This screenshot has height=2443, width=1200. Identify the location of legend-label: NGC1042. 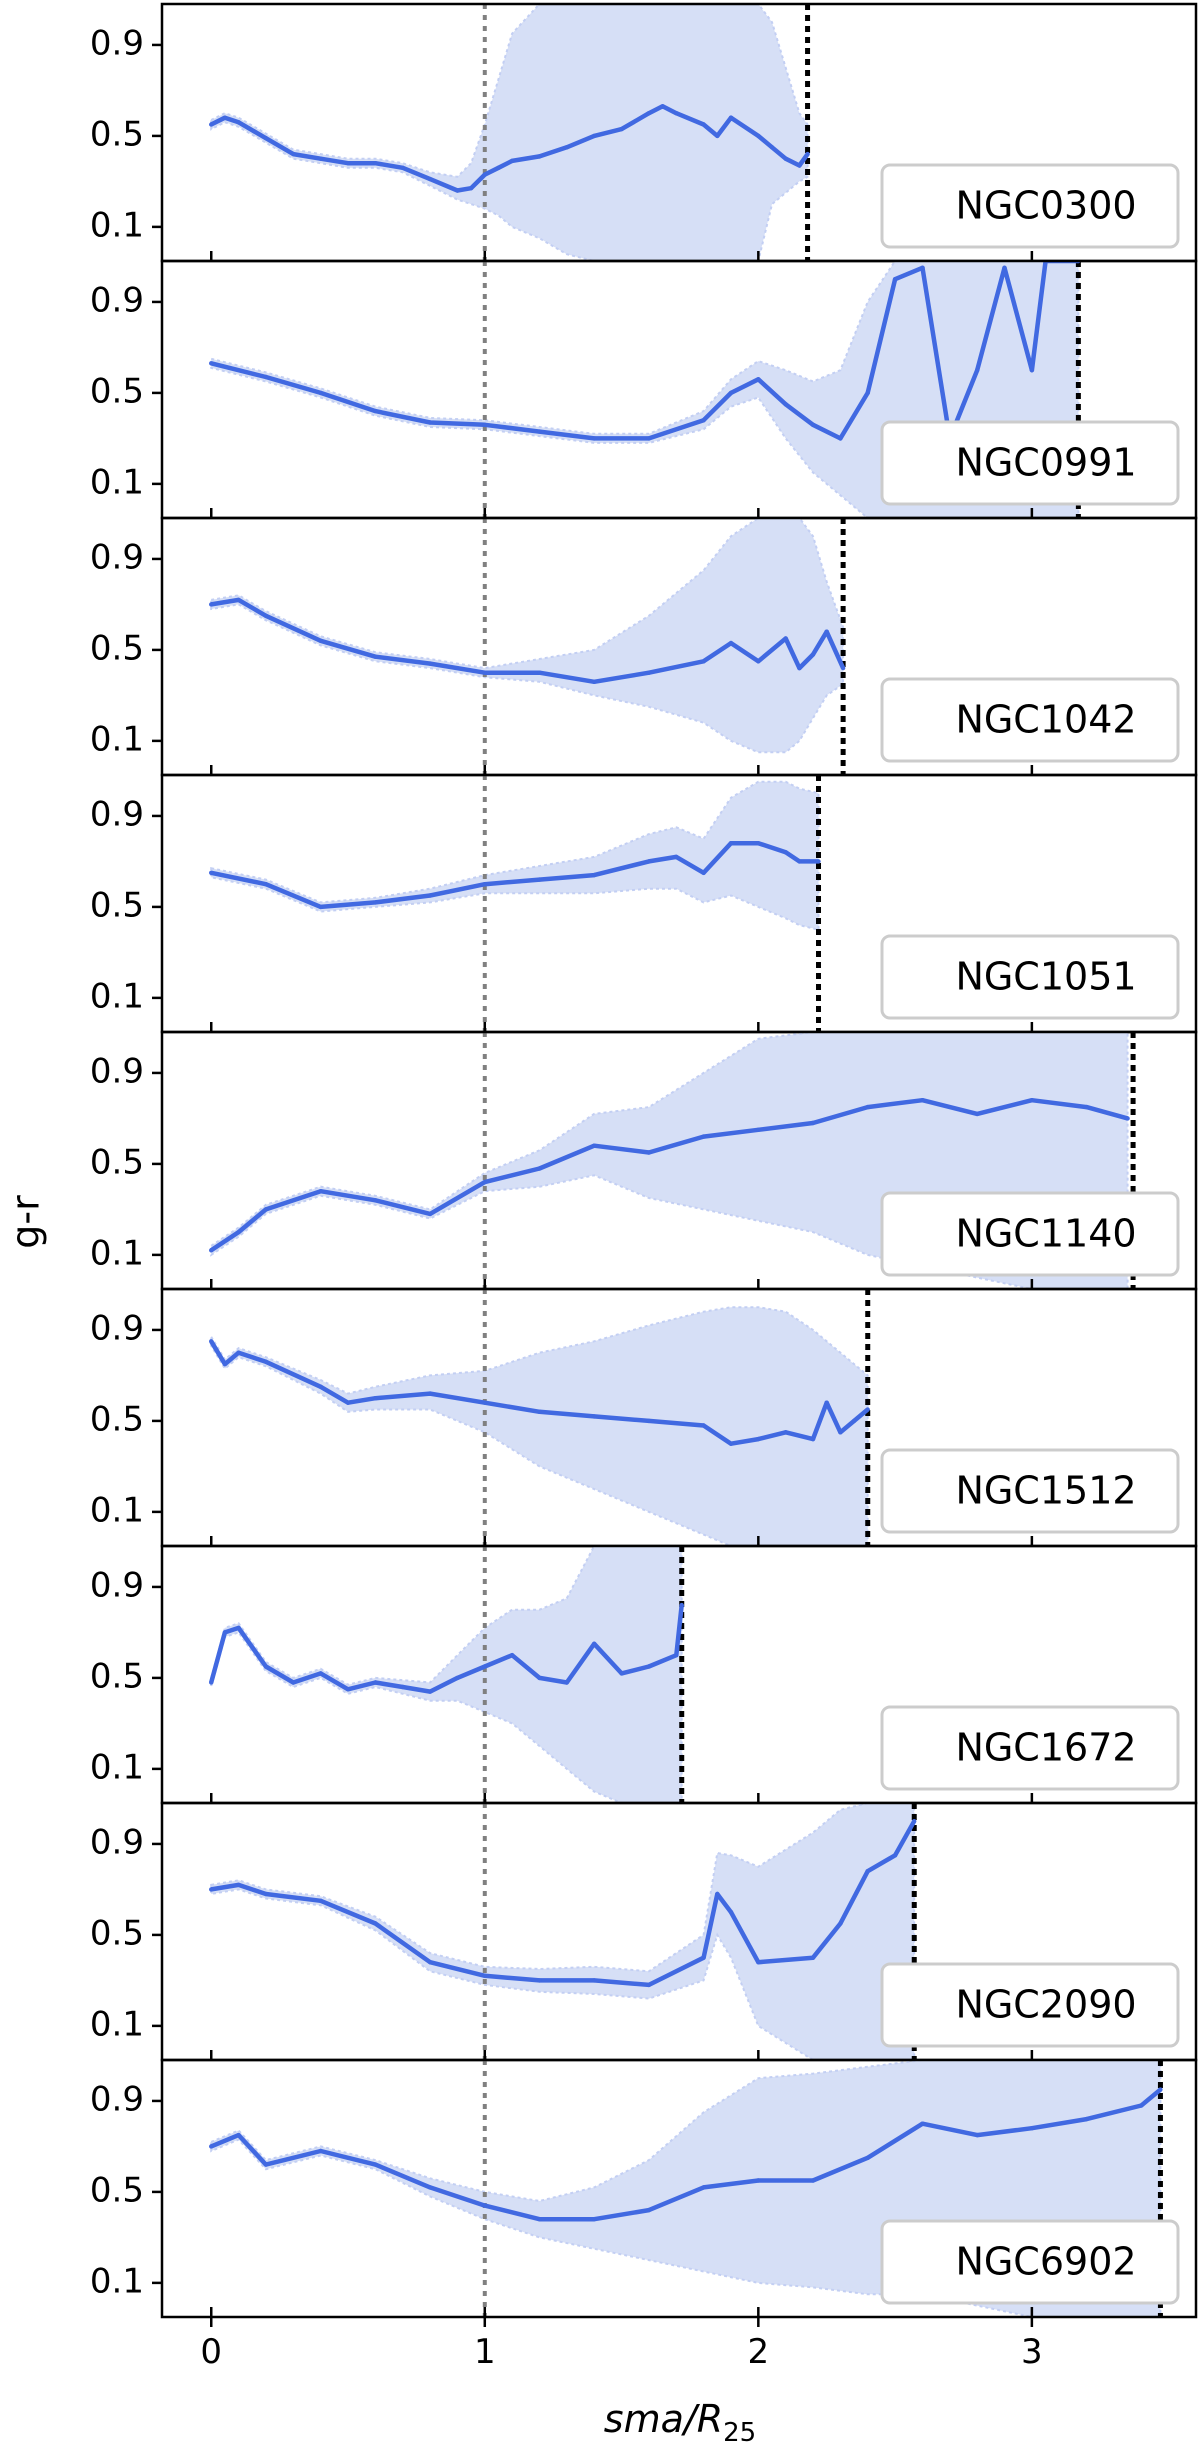
(1045, 720).